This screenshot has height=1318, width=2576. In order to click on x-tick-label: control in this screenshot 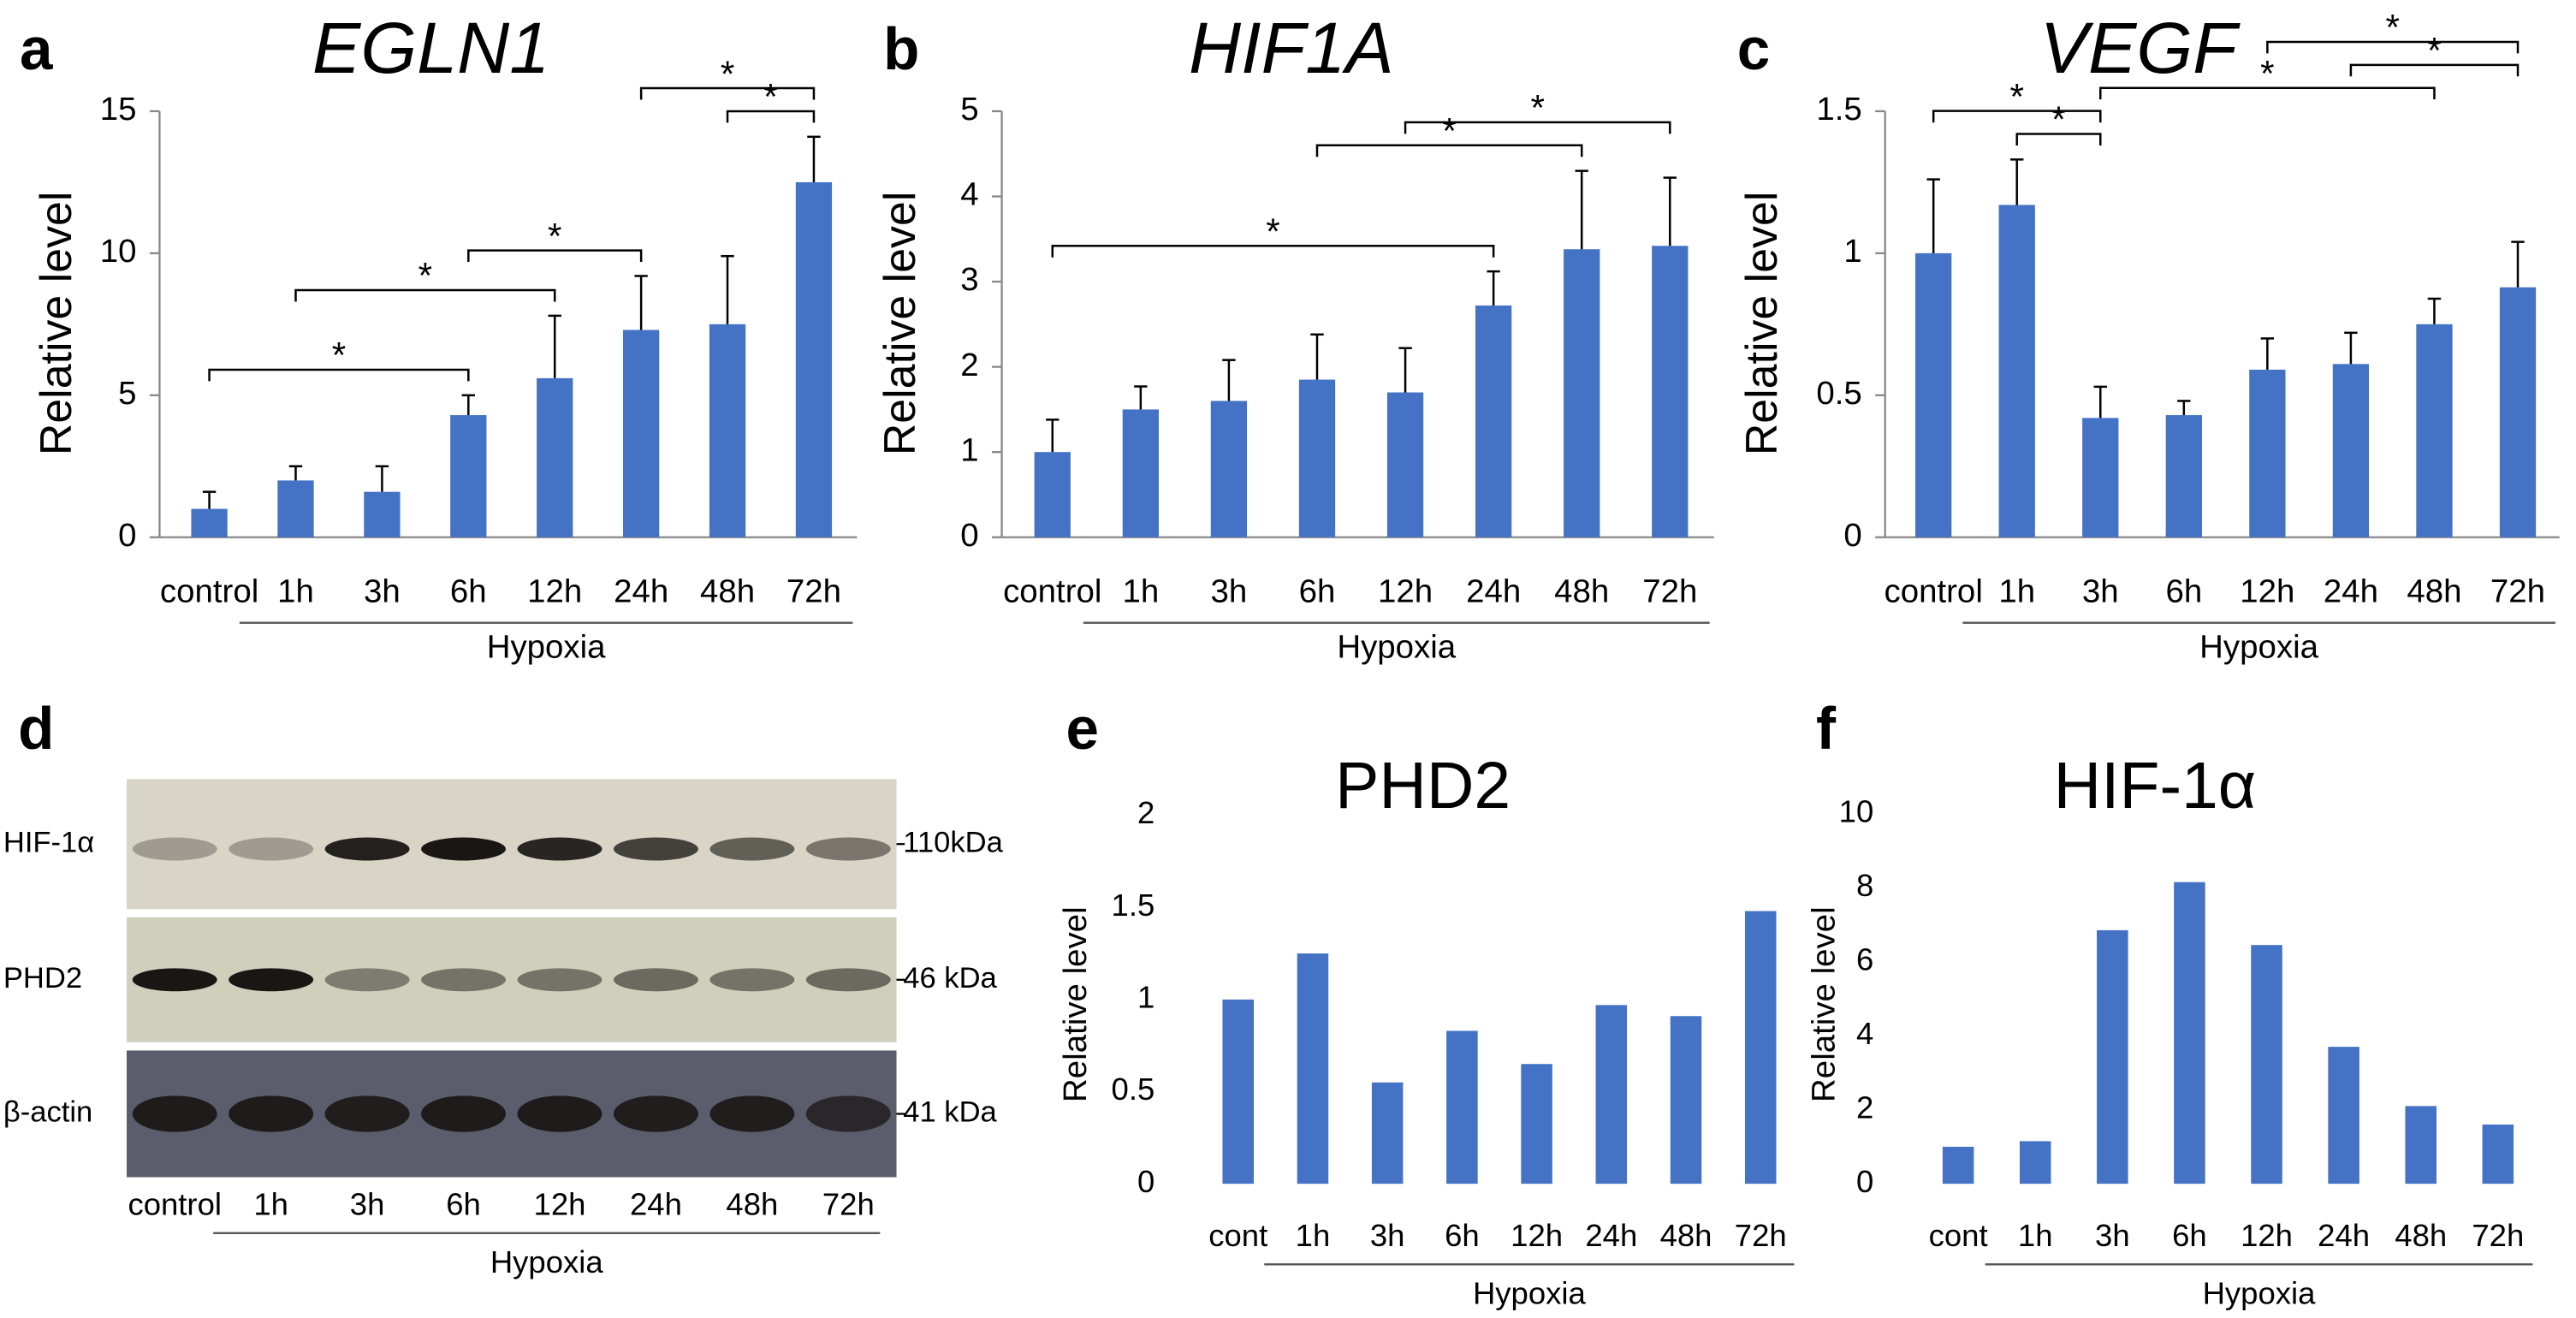, I will do `click(209, 591)`.